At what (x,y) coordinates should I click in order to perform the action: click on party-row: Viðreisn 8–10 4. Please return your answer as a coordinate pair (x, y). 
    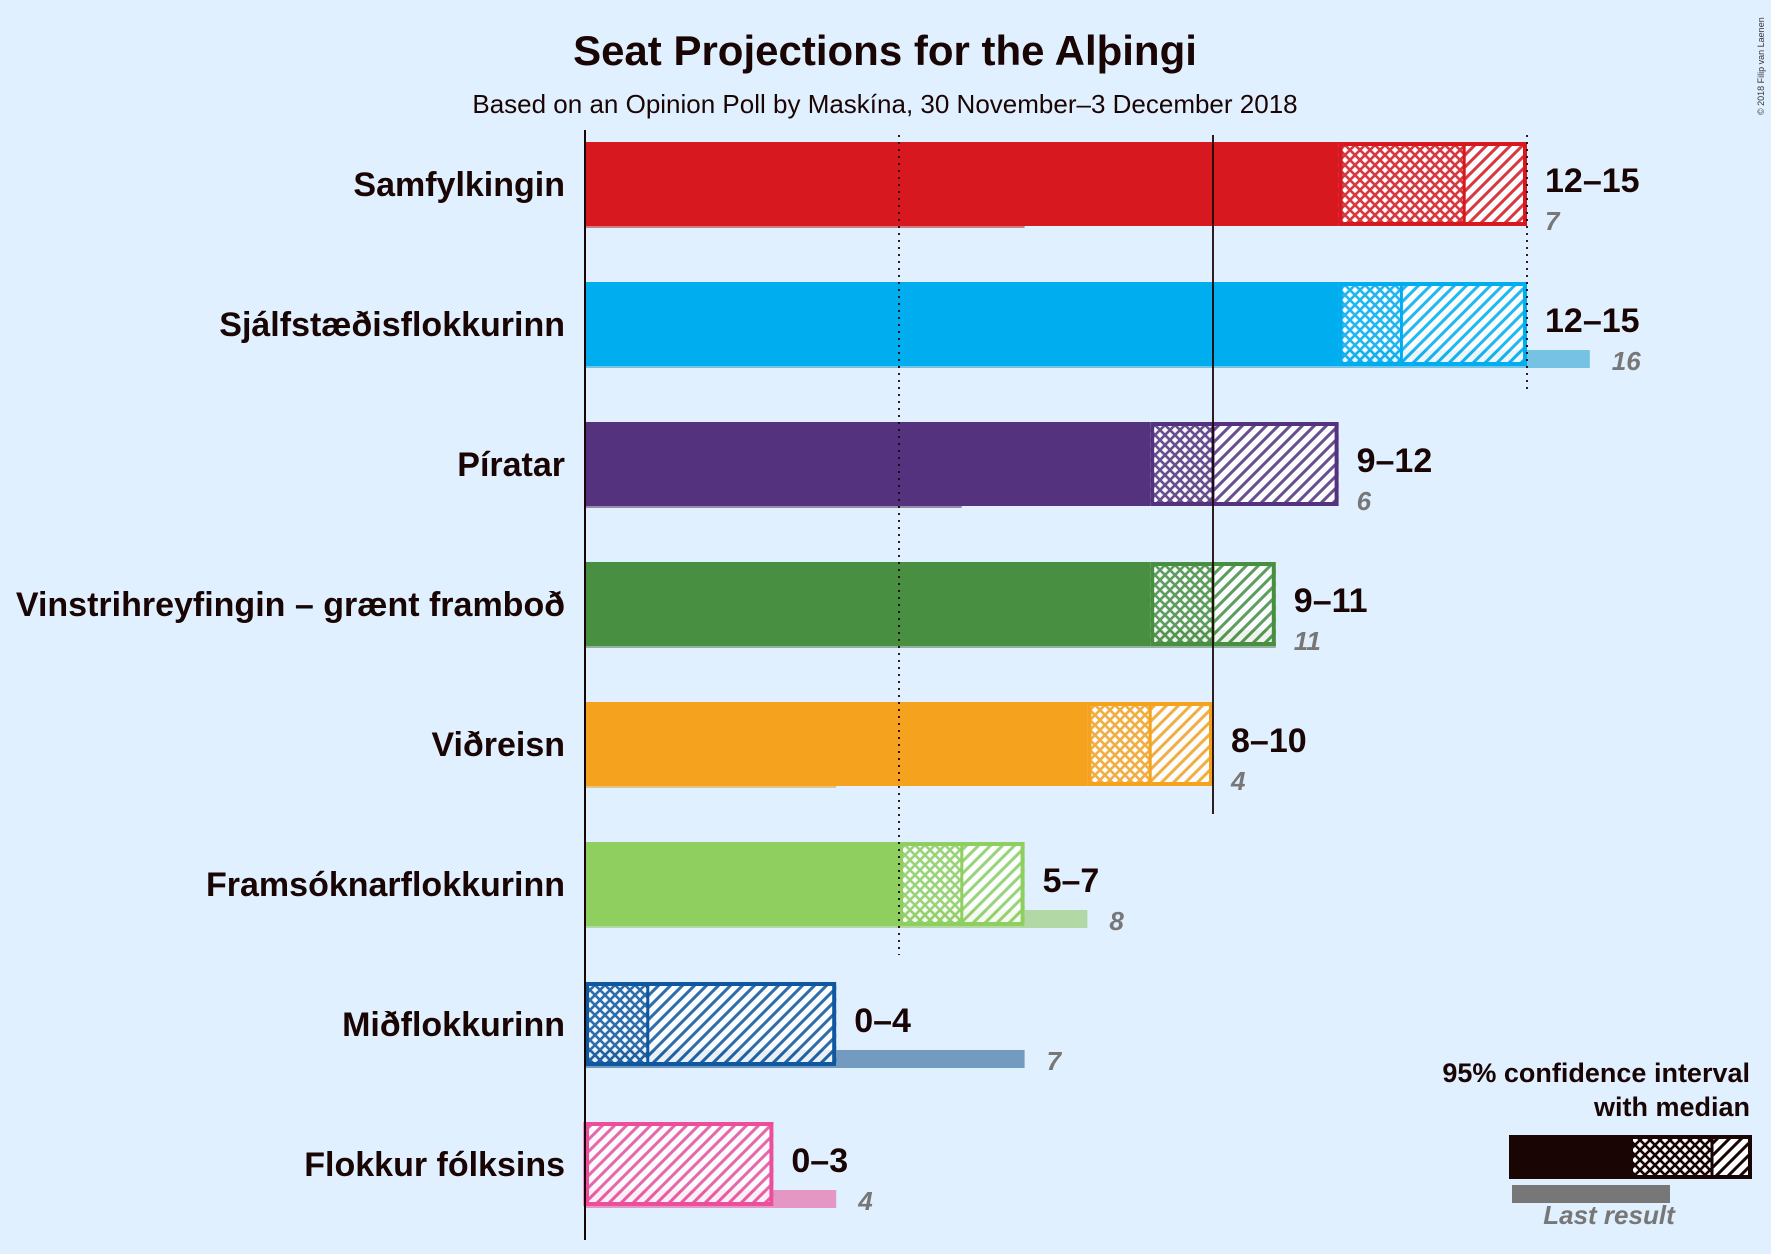
    Looking at the image, I should click on (869, 749).